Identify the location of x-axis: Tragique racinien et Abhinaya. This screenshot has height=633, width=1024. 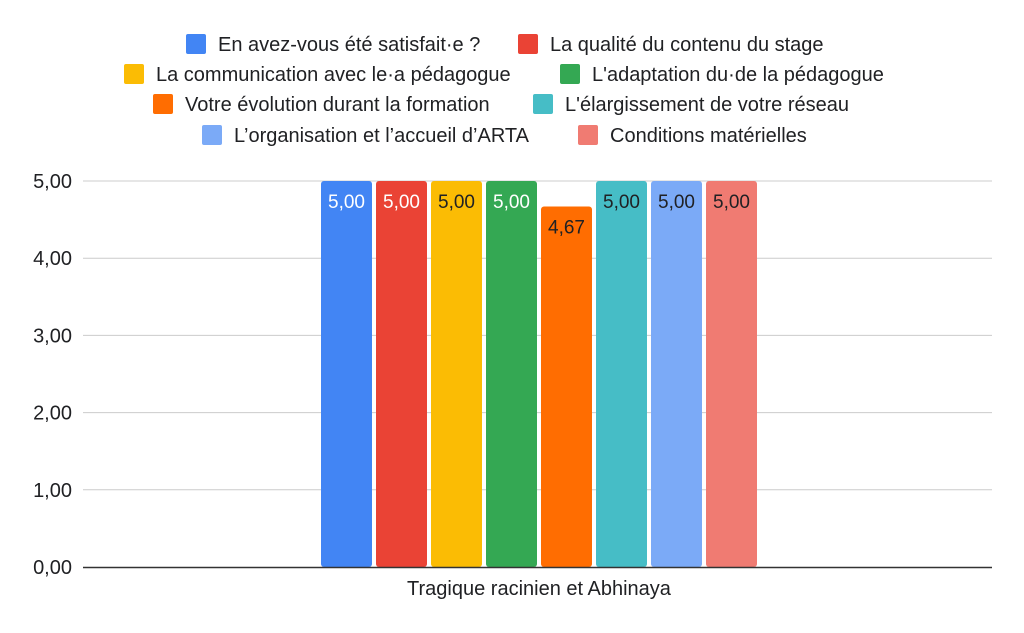
(537, 583).